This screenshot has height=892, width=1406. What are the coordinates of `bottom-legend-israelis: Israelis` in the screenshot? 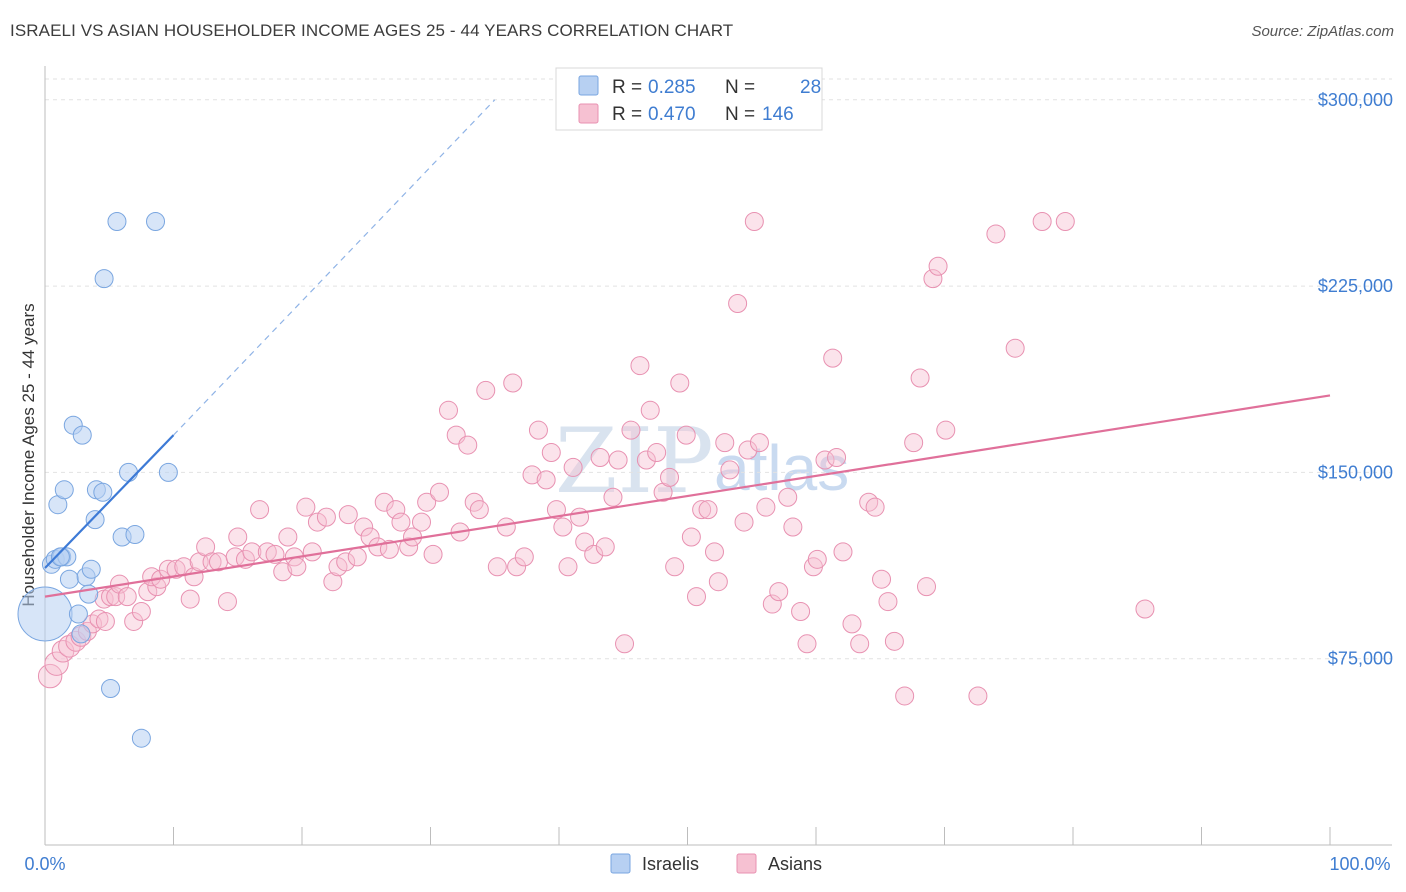 It's located at (670, 864).